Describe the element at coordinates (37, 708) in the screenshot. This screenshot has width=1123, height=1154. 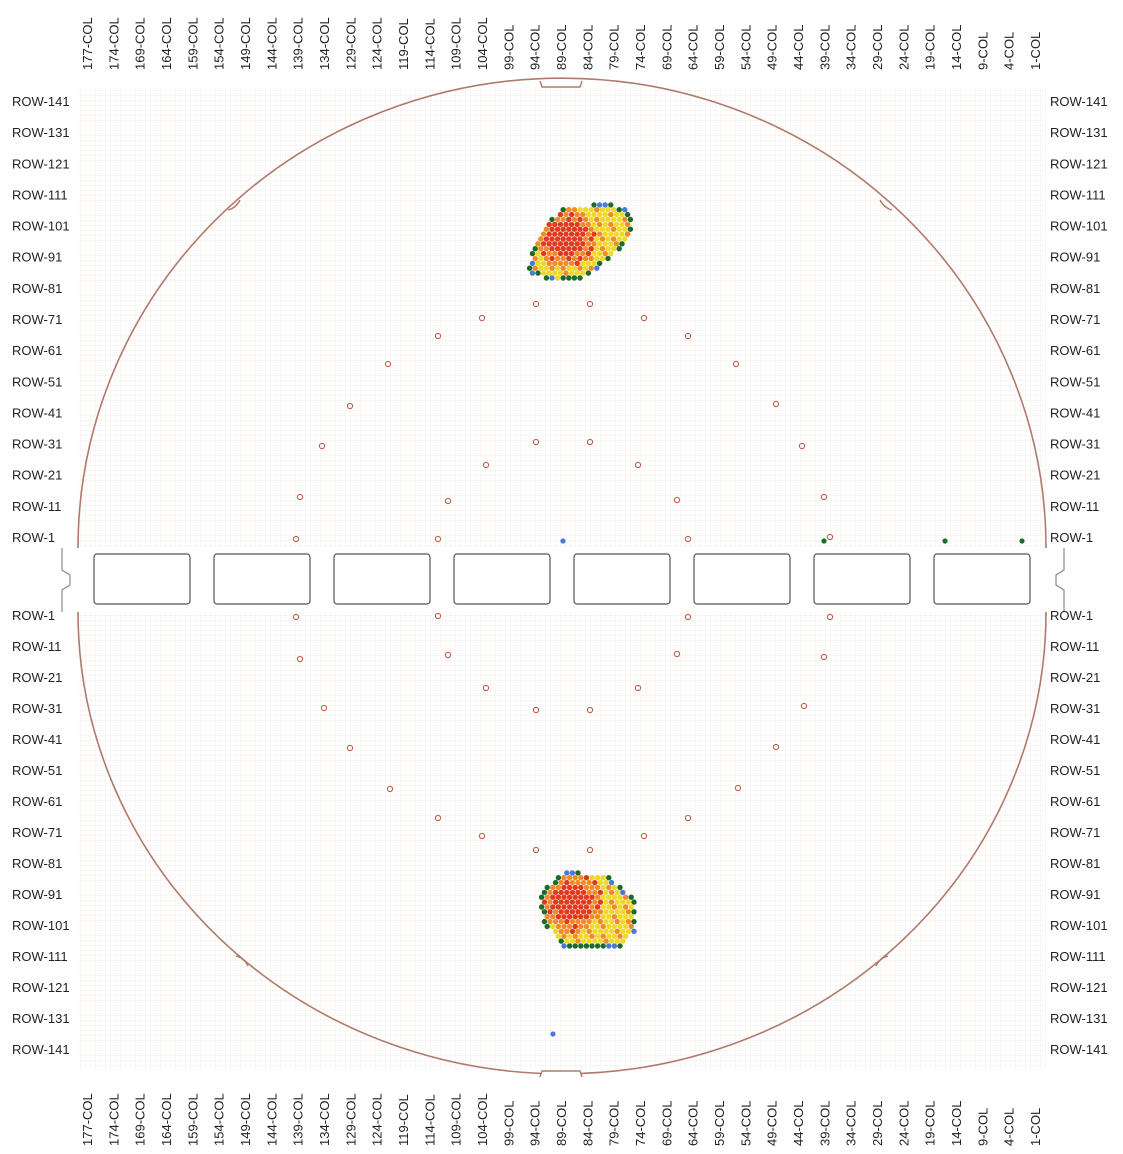
I see `row-label-left: ROW-31` at that location.